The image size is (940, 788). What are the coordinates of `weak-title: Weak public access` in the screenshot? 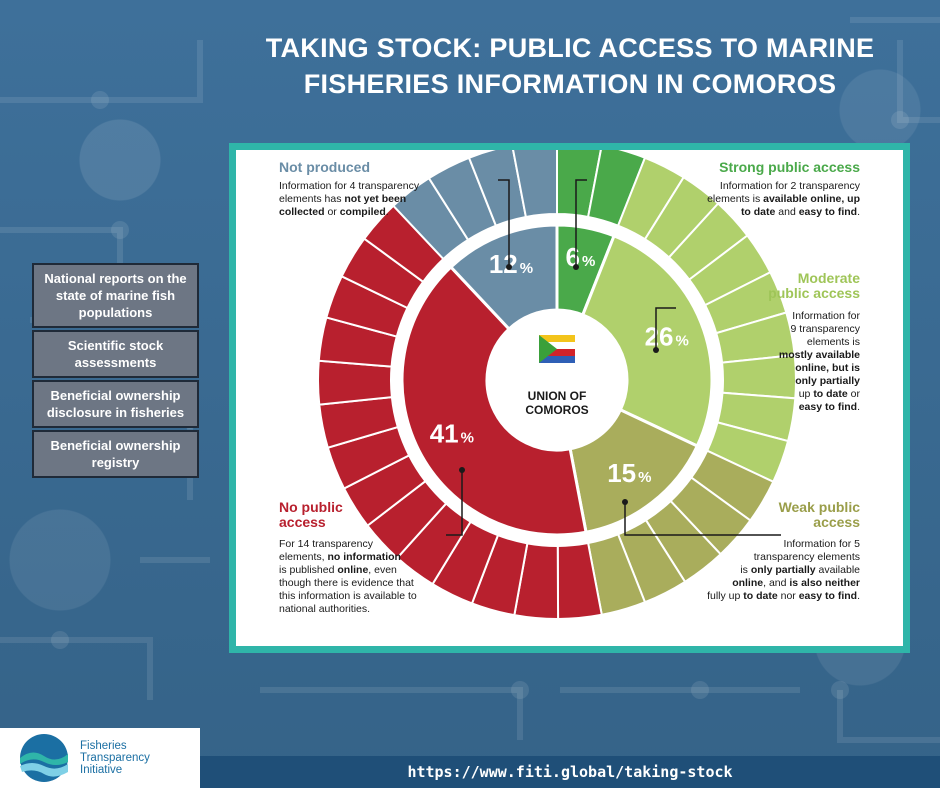 It's located at (819, 515).